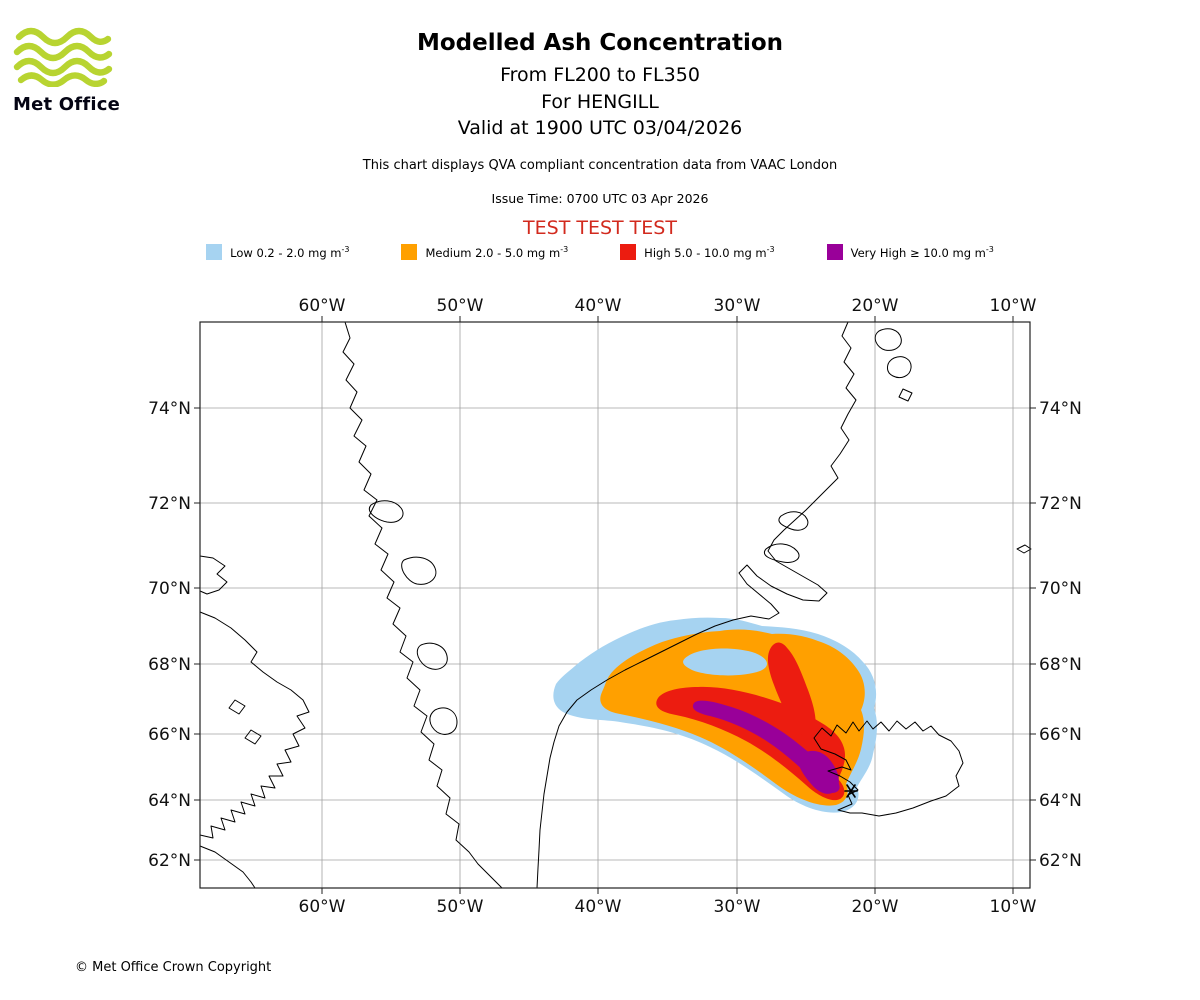  Describe the element at coordinates (851, 791) in the screenshot. I see `volcano-marker` at that location.